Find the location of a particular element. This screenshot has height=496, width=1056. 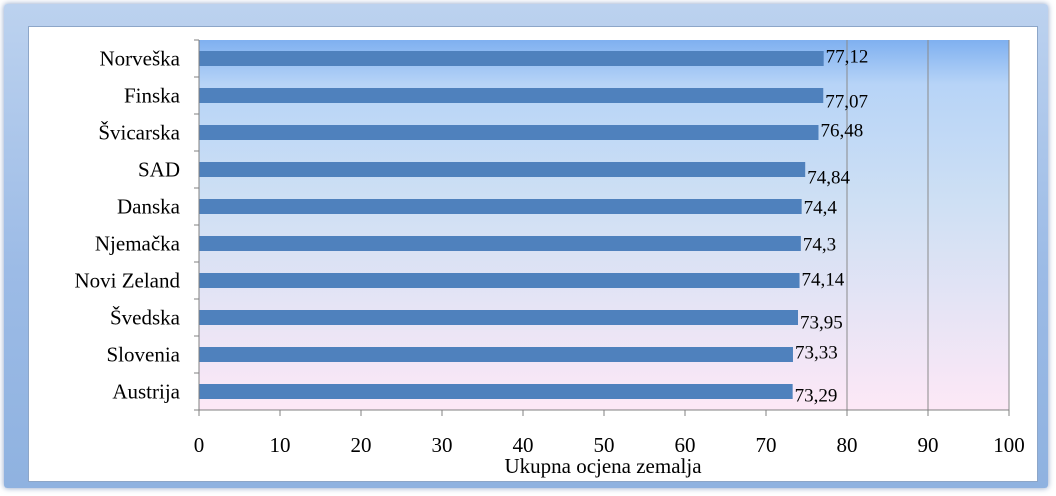

x-tick-label: 60 is located at coordinates (685, 445).